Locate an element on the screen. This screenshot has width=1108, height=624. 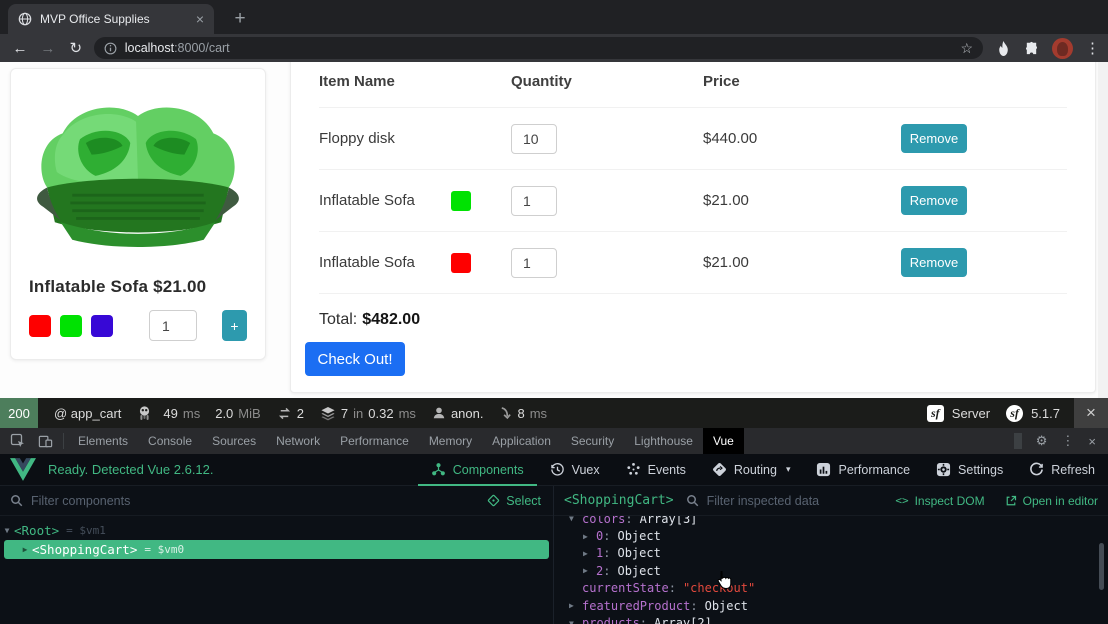
checkout-button: Check Out! is located at coordinates (355, 359).